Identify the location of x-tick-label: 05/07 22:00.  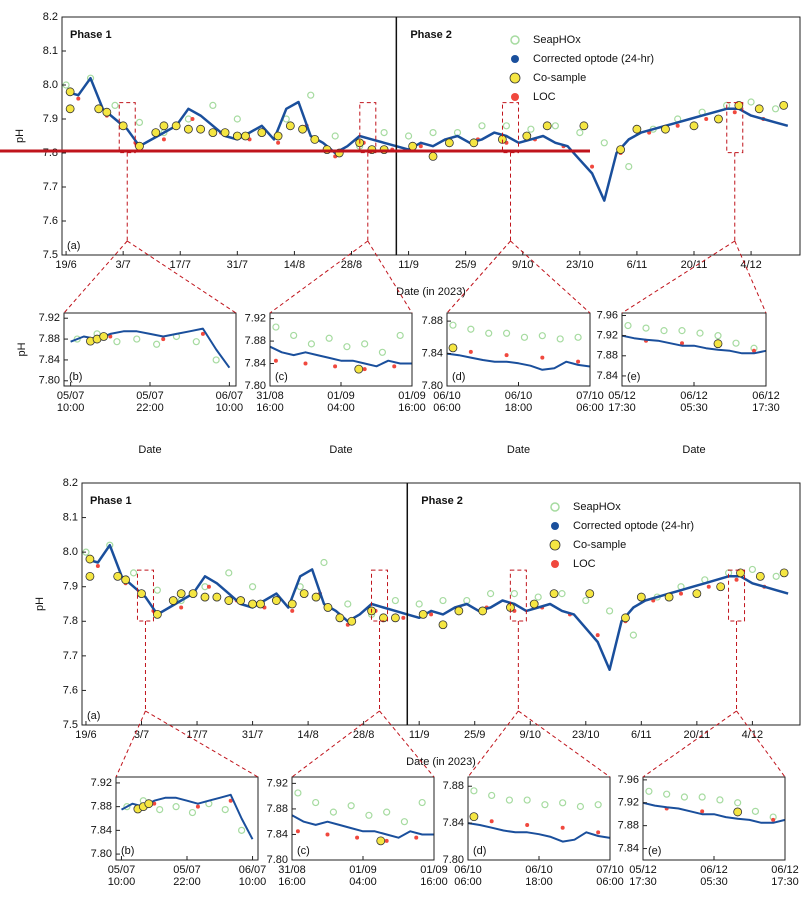
(150, 402).